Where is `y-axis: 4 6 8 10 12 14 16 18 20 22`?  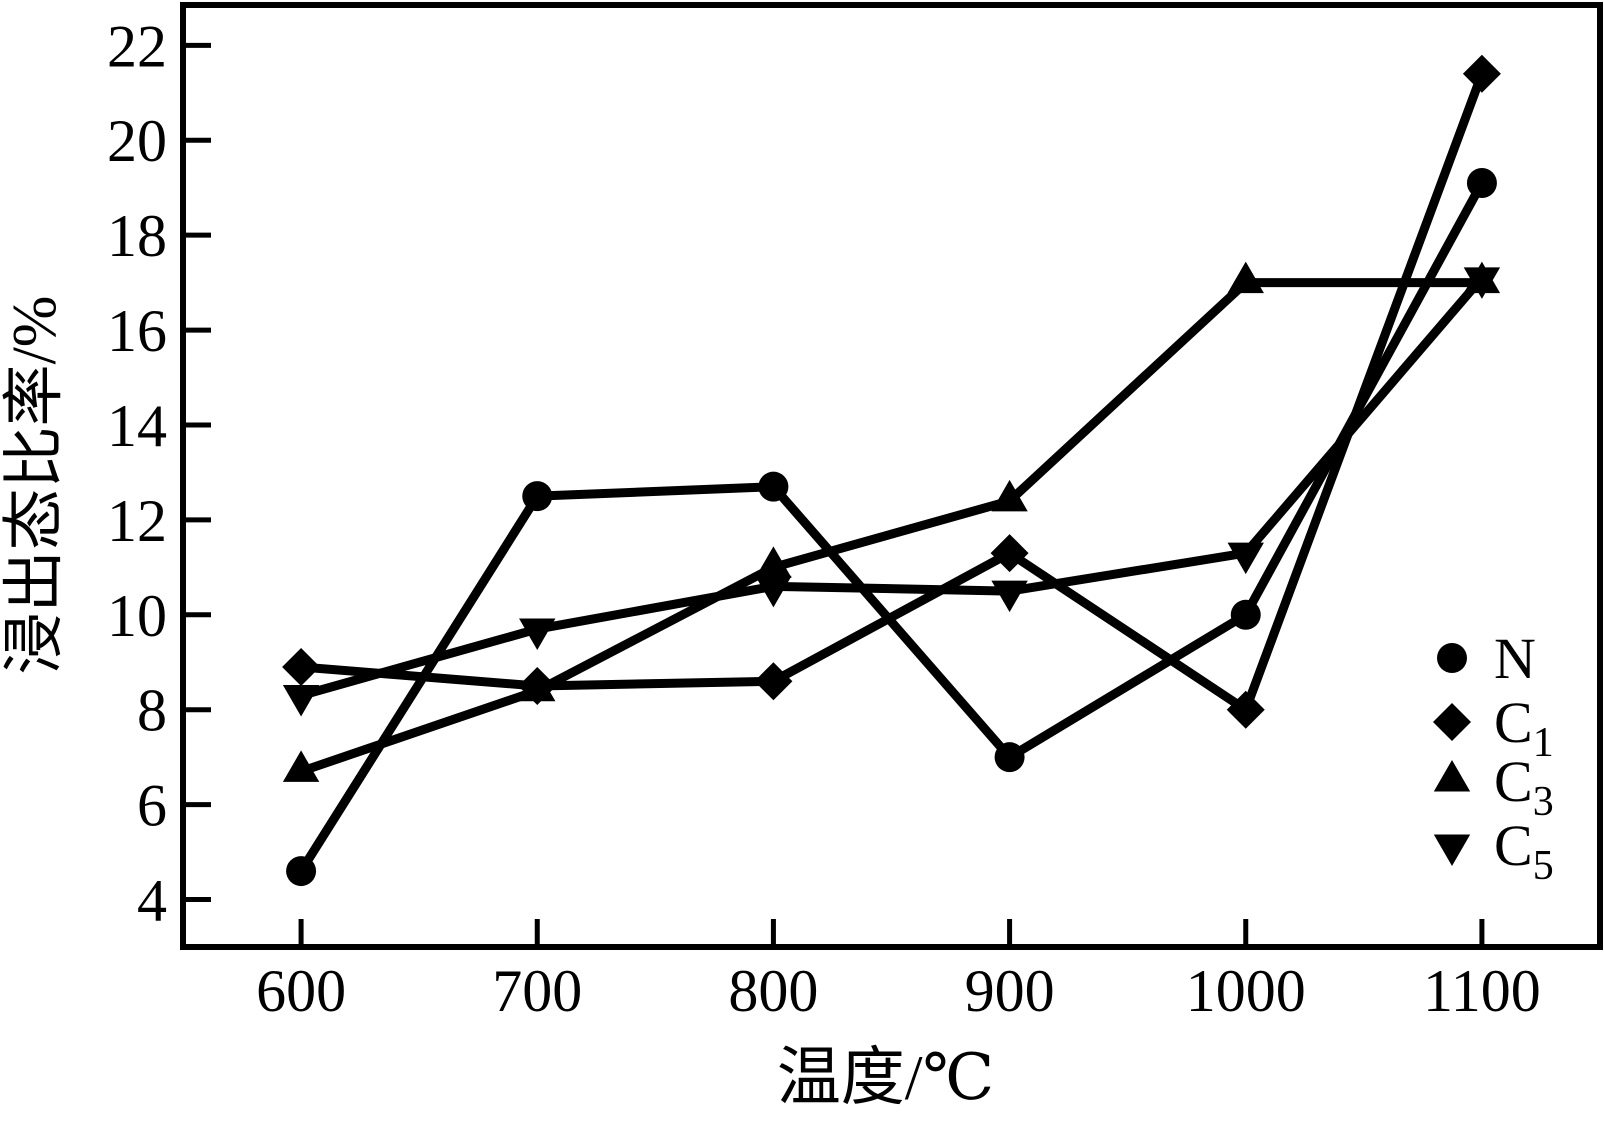
y-axis: 4 6 8 10 12 14 16 18 20 22 is located at coordinates (159, 473).